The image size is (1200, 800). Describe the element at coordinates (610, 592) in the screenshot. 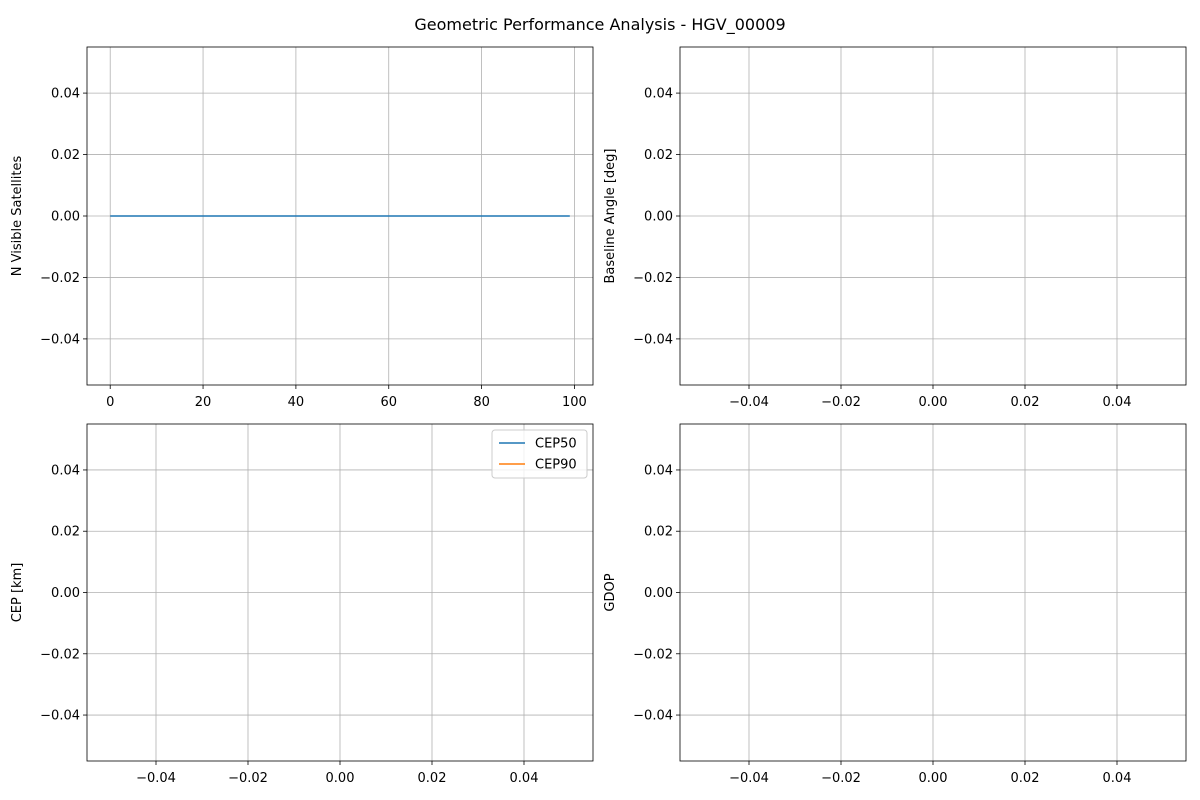

I see `y-axis-label: GDOP` at that location.